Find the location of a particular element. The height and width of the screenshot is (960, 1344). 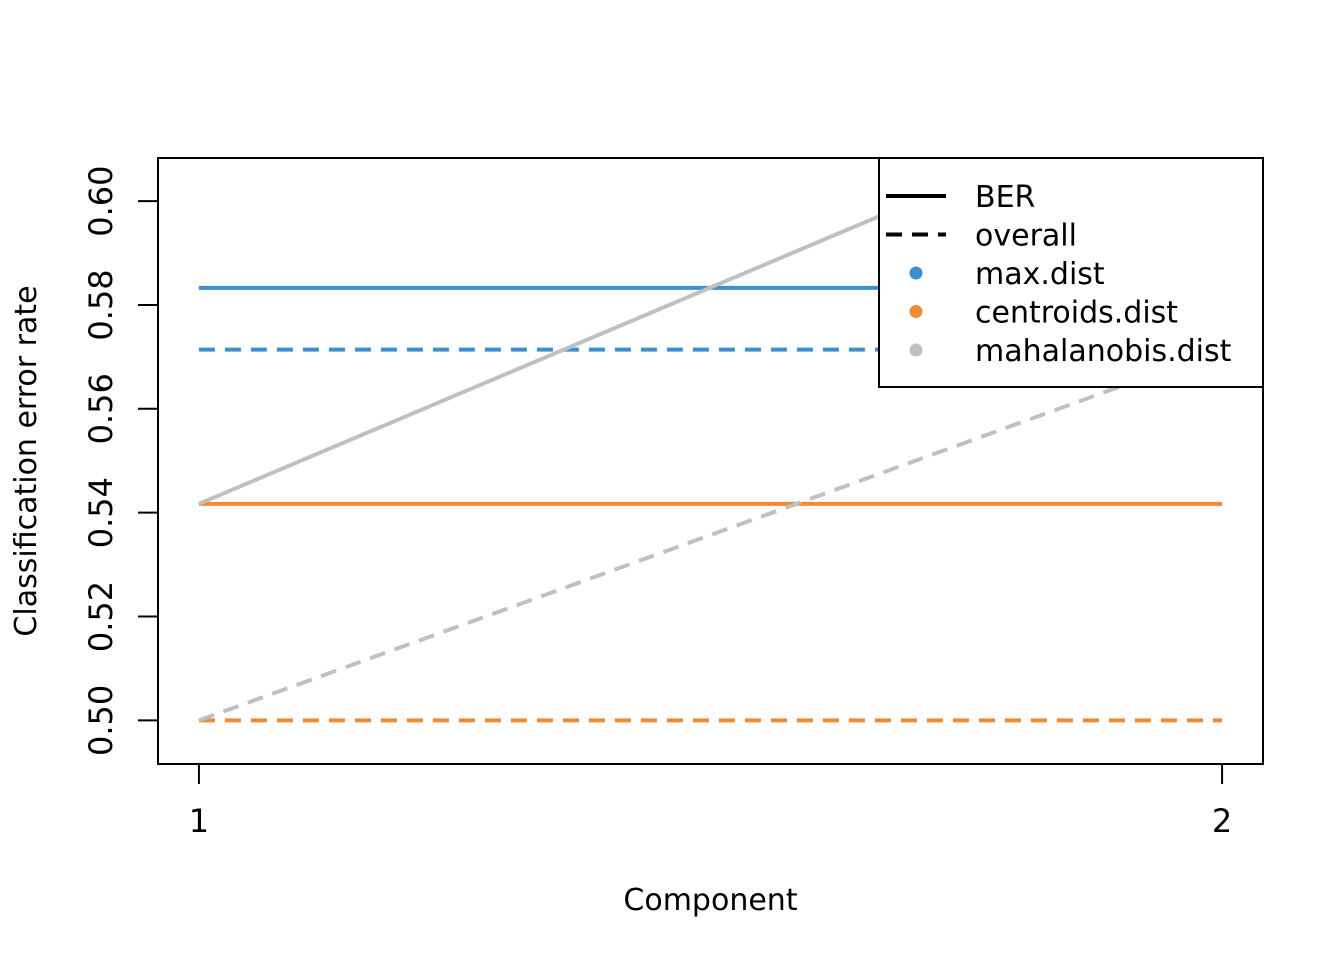

legend-label-overall: overall is located at coordinates (1026, 236).